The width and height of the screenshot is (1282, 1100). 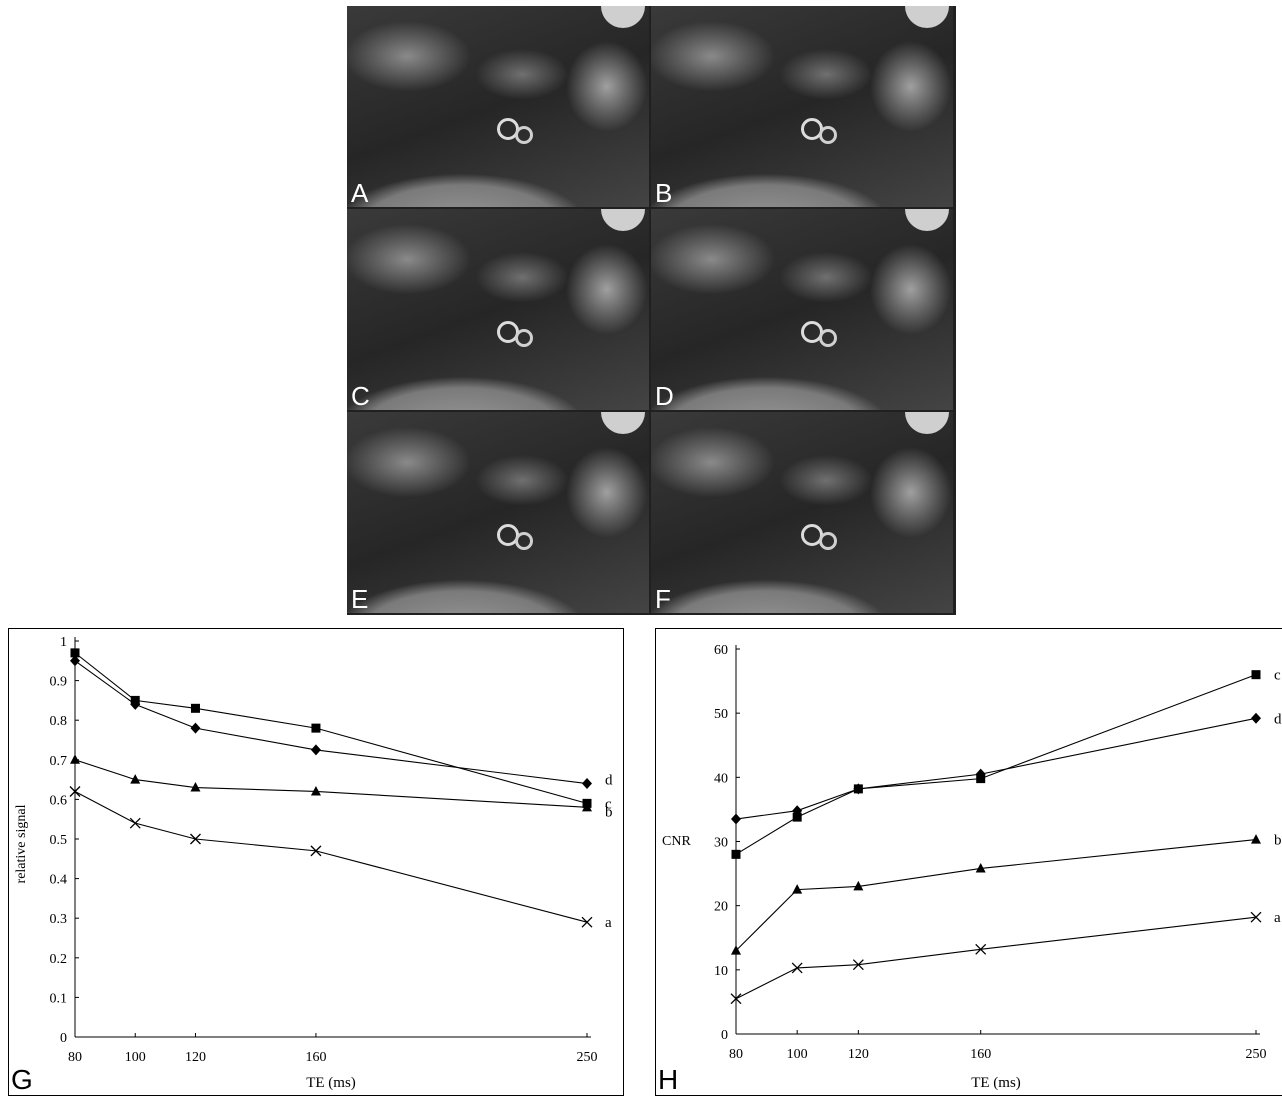 What do you see at coordinates (59, 880) in the screenshot?
I see `y-tick-label: 0.4` at bounding box center [59, 880].